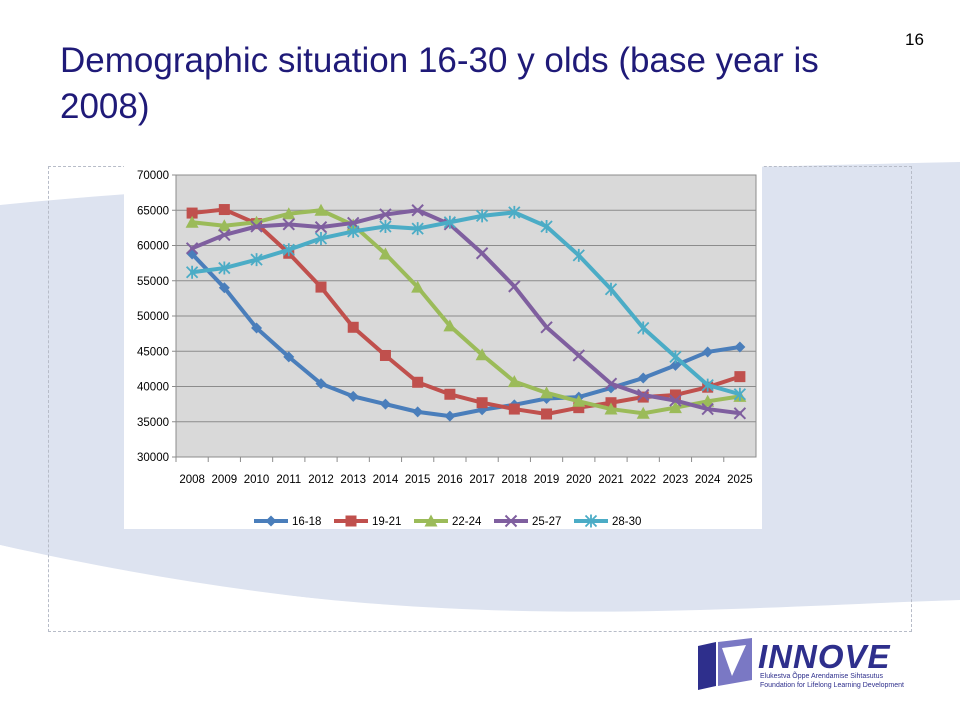 Image resolution: width=960 pixels, height=720 pixels. What do you see at coordinates (824, 656) in the screenshot?
I see `logo-wordmark: INNOVE` at bounding box center [824, 656].